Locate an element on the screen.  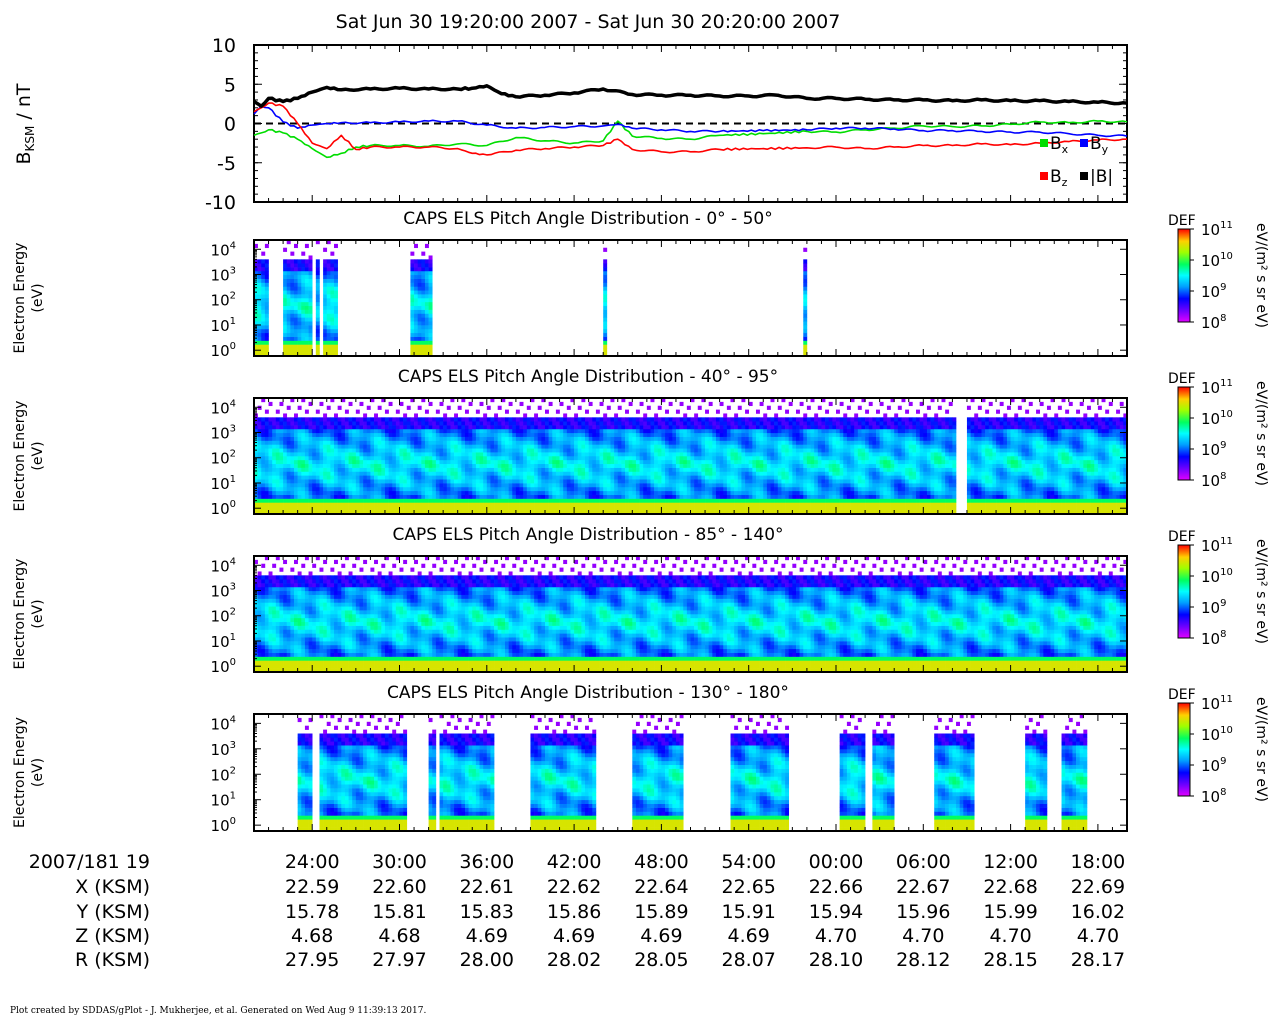
legend-swatch is located at coordinates (1084, 176).